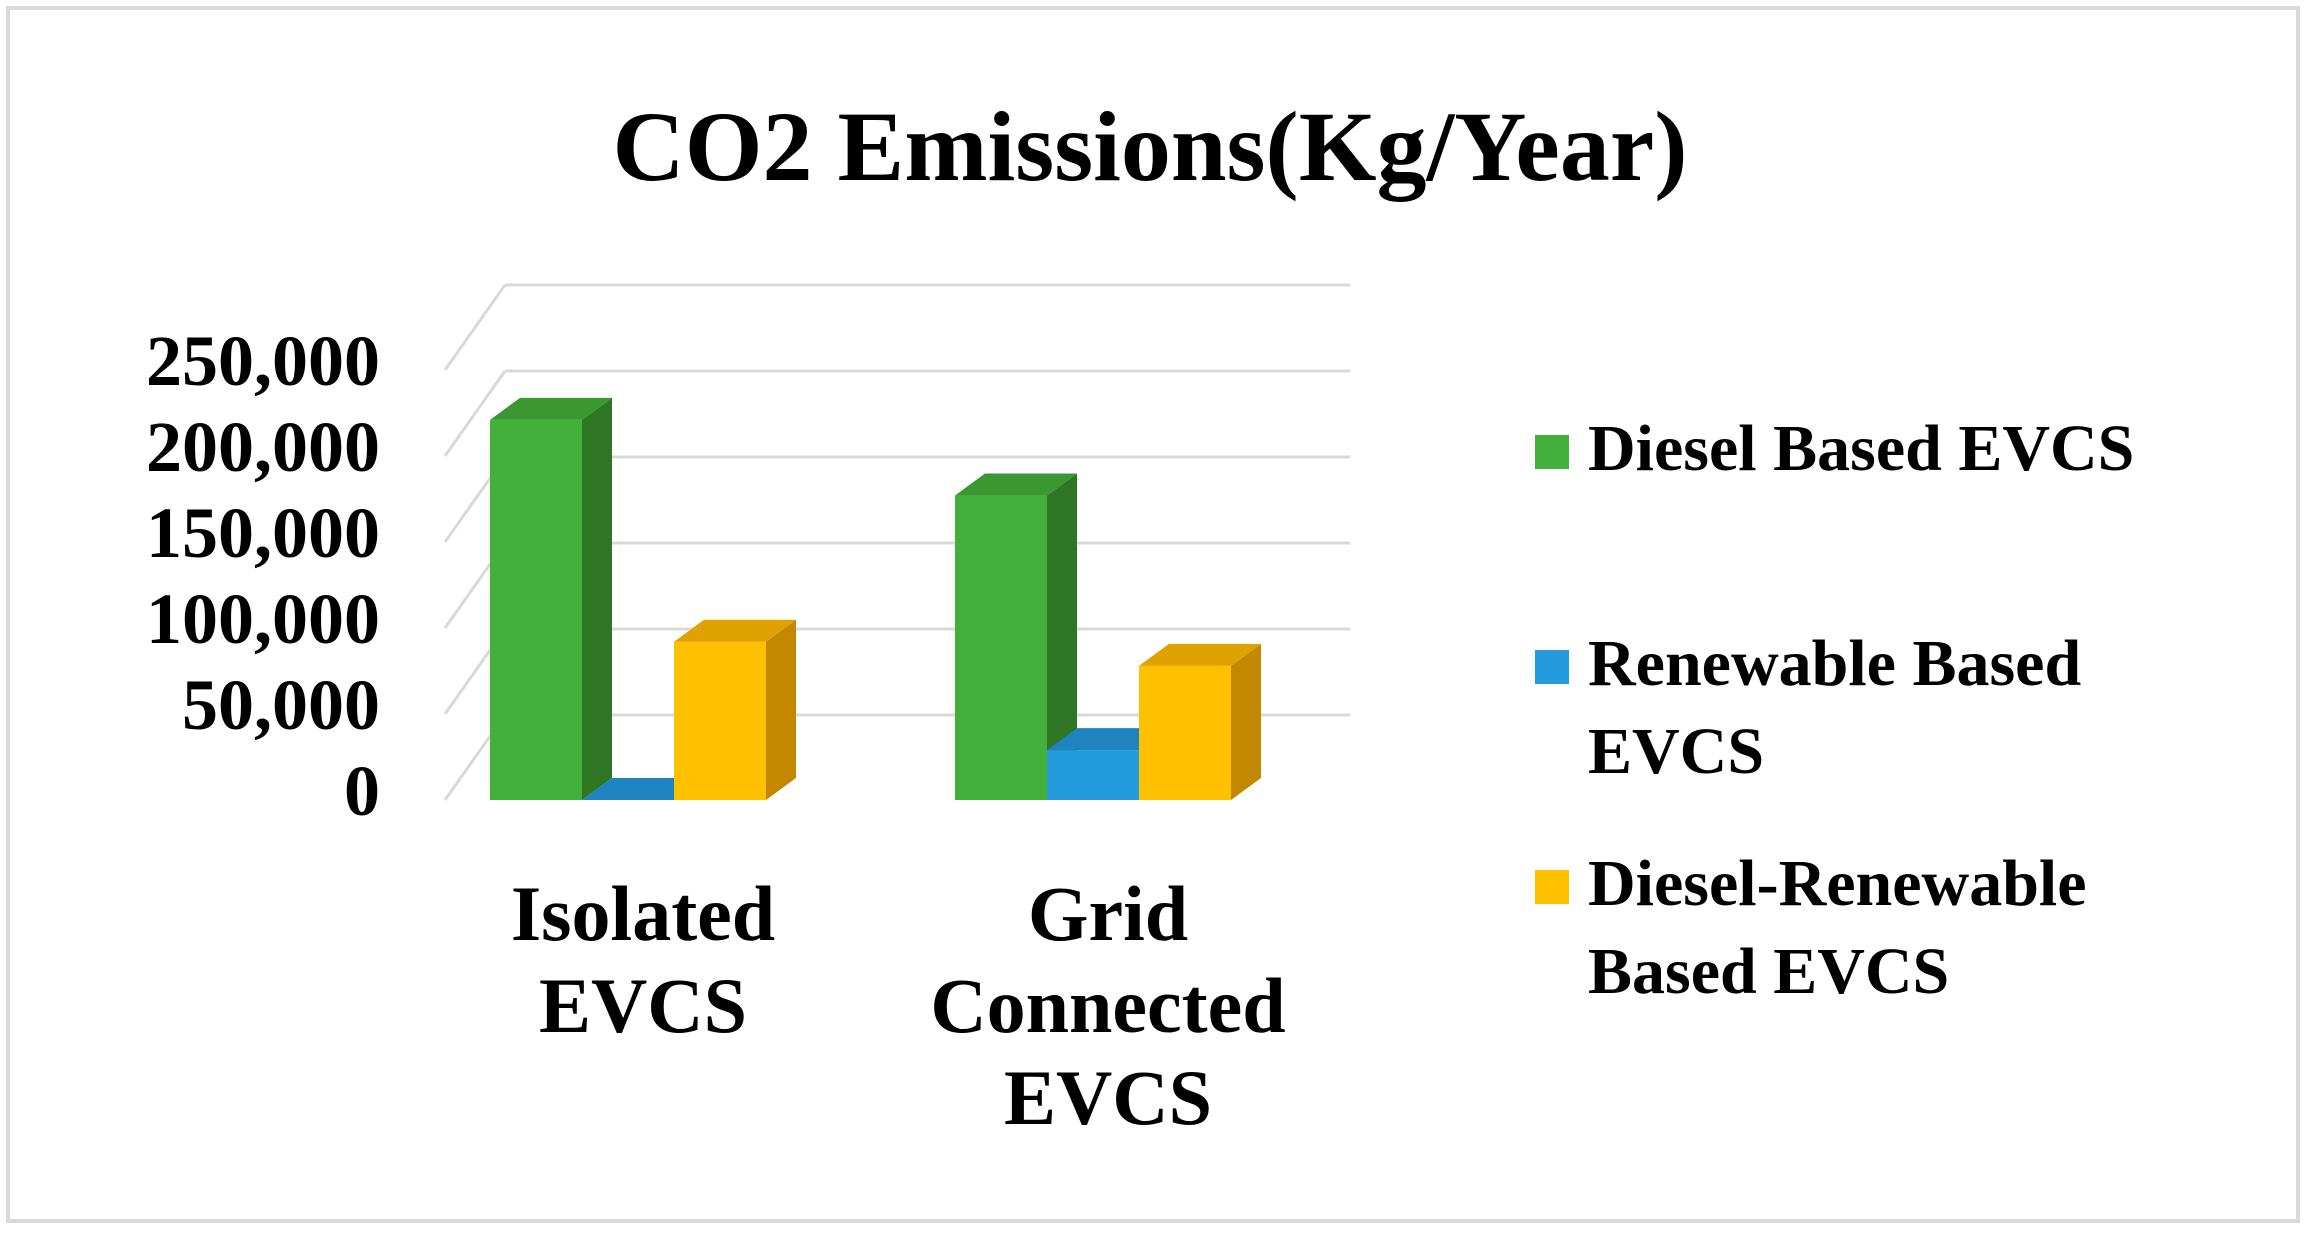 This screenshot has width=2310, height=1233. Describe the element at coordinates (263, 447) in the screenshot. I see `y-tick-label: 200,000` at that location.